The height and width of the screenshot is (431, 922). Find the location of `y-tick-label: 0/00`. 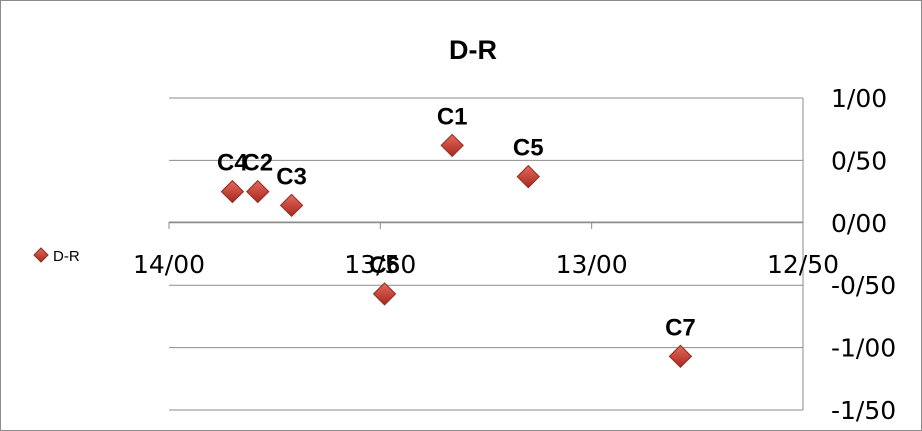

y-tick-label: 0/00 is located at coordinates (859, 223).